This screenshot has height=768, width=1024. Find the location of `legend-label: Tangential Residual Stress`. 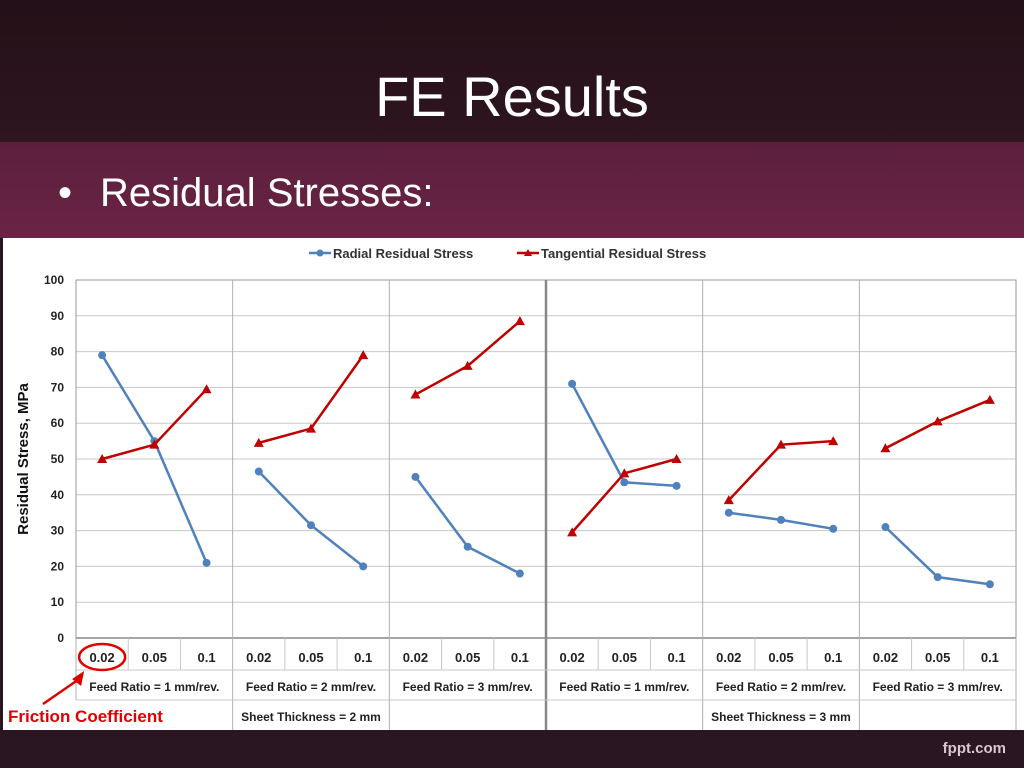

legend-label: Tangential Residual Stress is located at coordinates (623, 253).